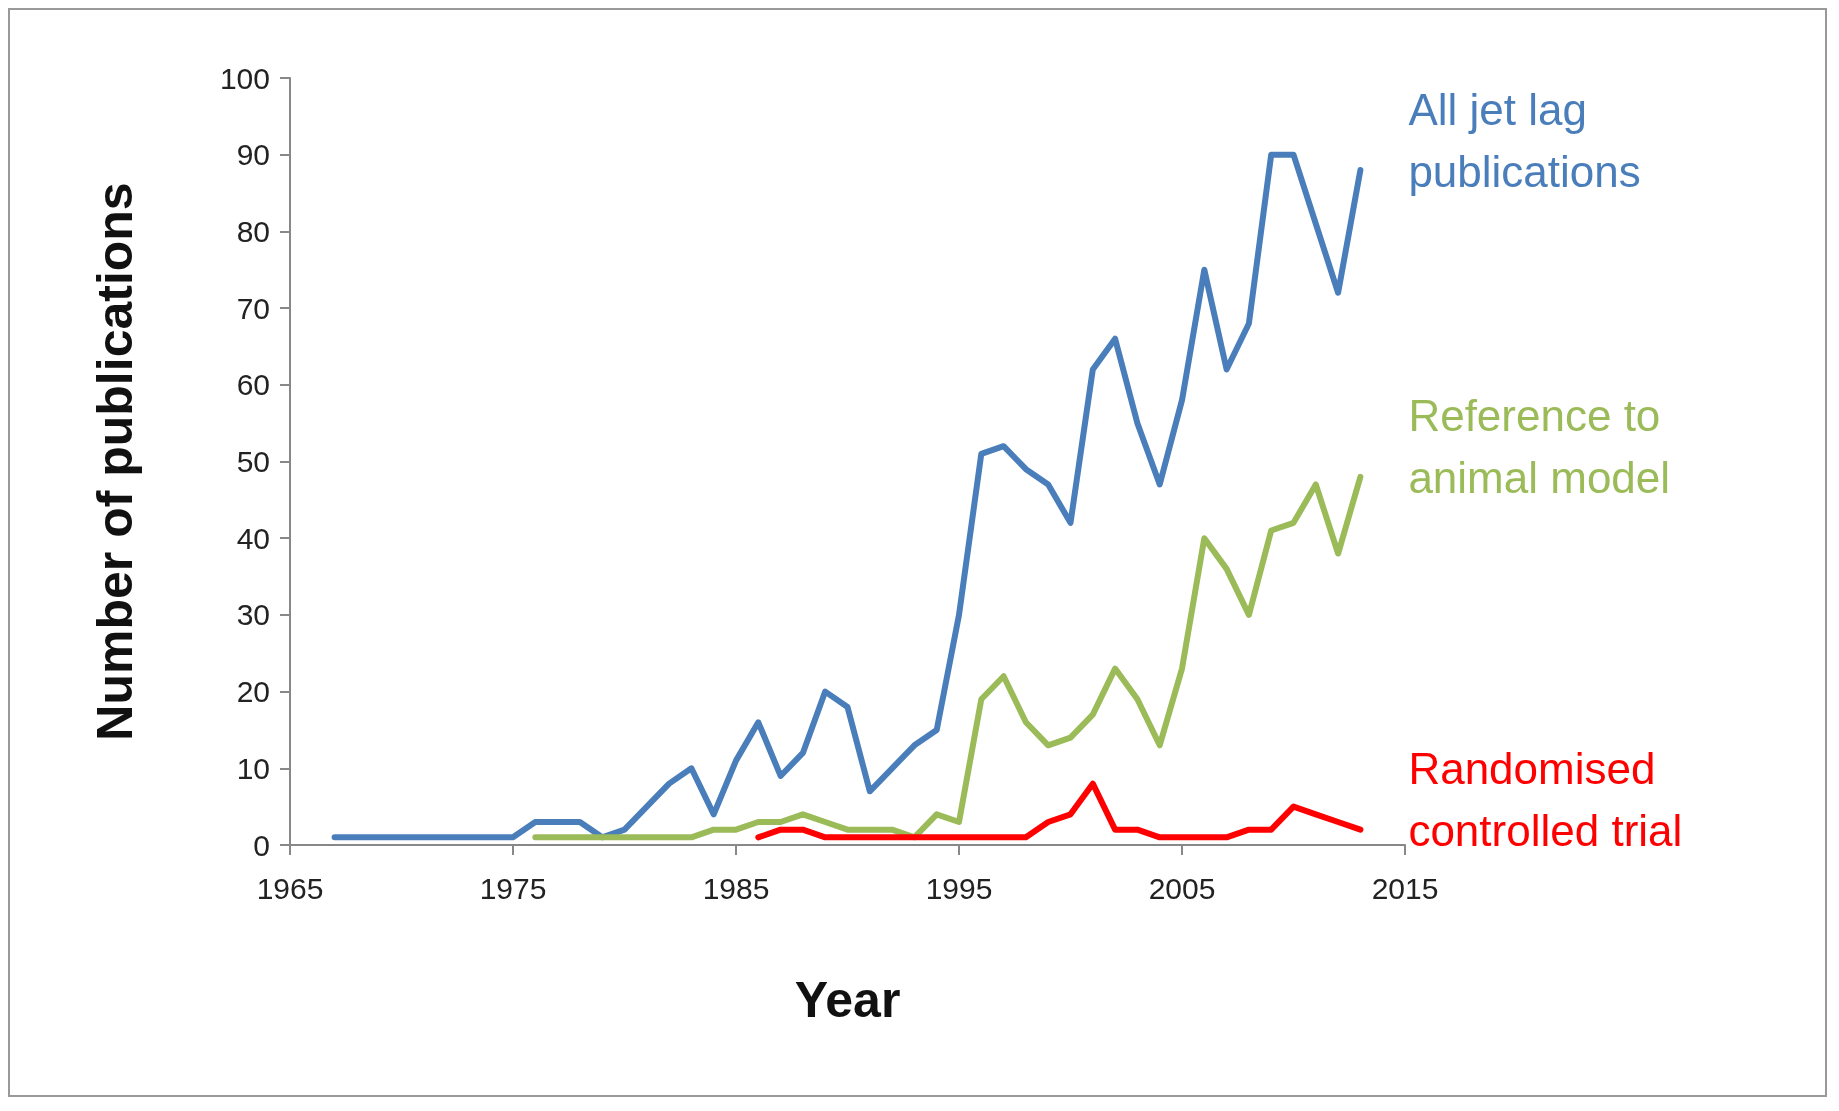 This screenshot has width=1839, height=1111. I want to click on x-tick-label: 1985, so click(736, 888).